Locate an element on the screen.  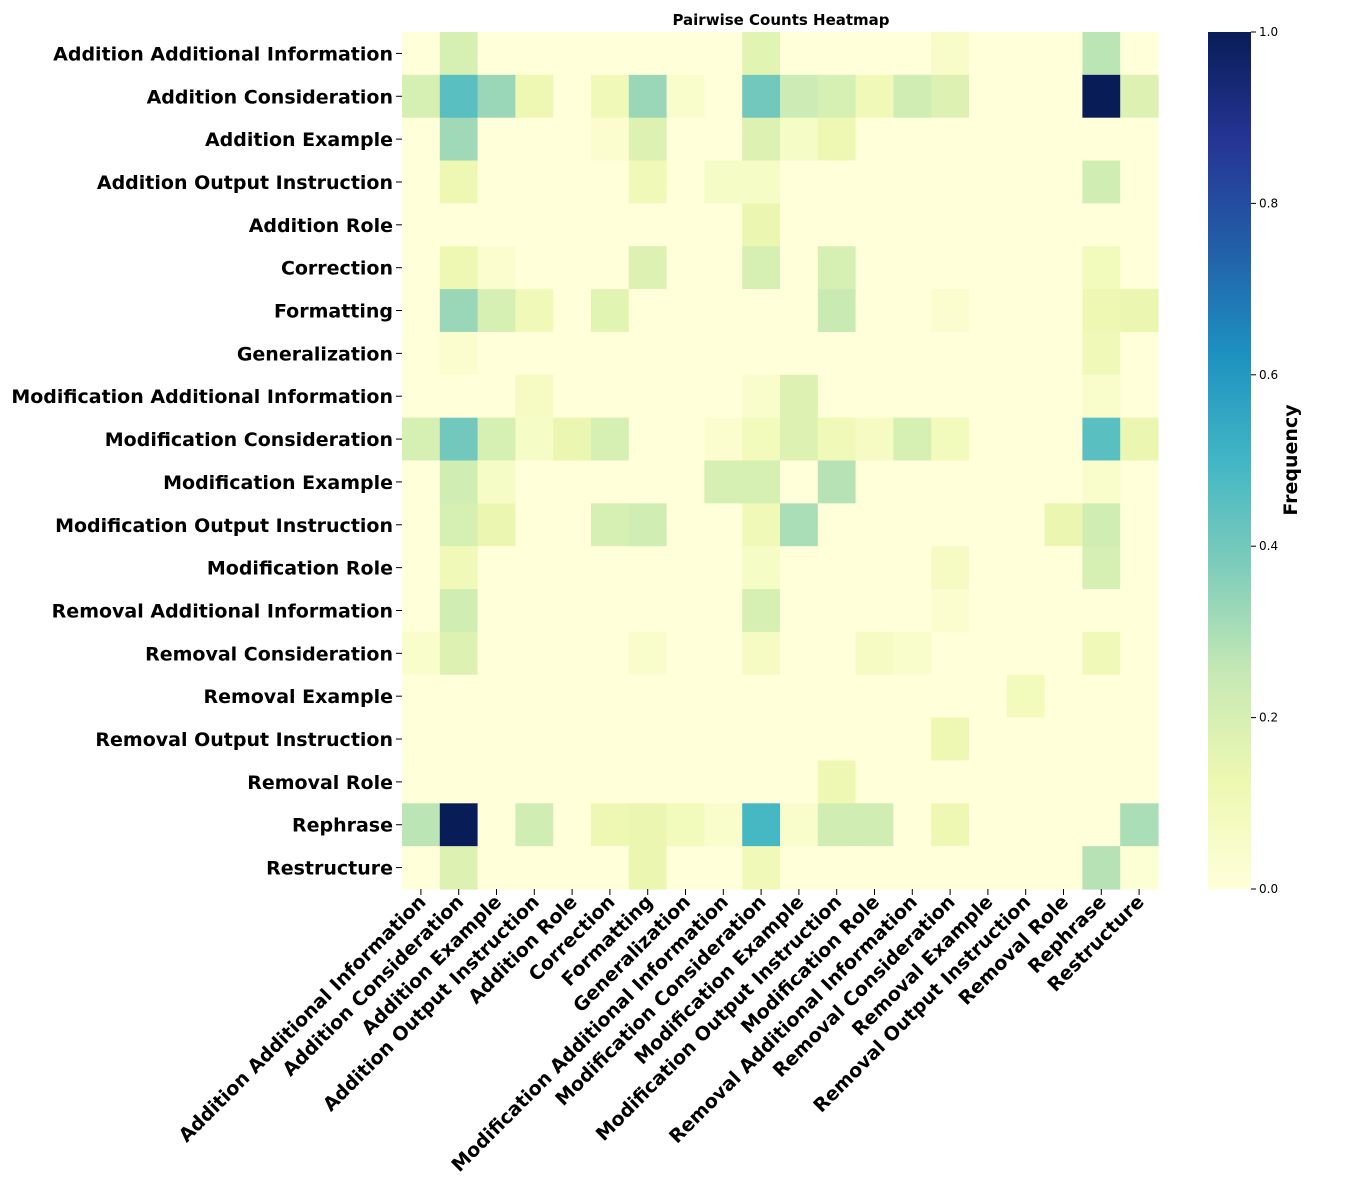
colorbar-label: Frequency is located at coordinates (1291, 460).